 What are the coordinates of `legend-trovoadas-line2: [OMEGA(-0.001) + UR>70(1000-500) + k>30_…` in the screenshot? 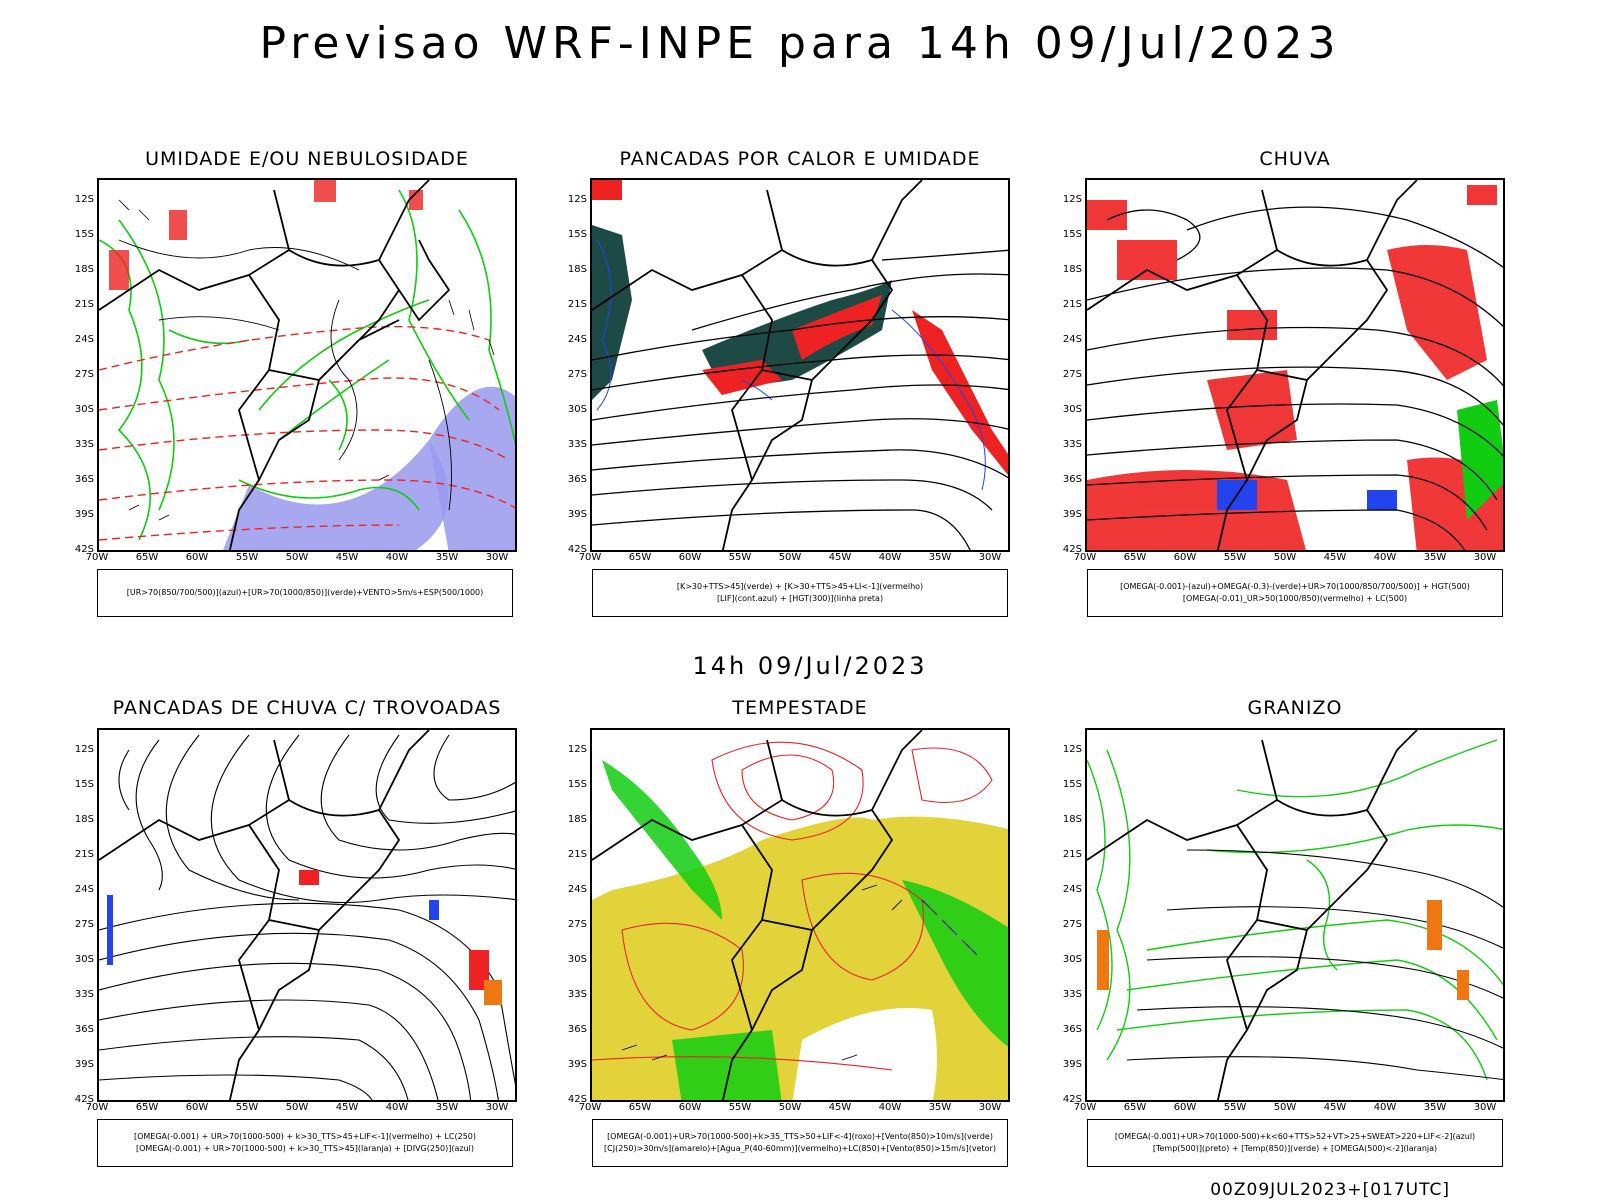 It's located at (305, 1148).